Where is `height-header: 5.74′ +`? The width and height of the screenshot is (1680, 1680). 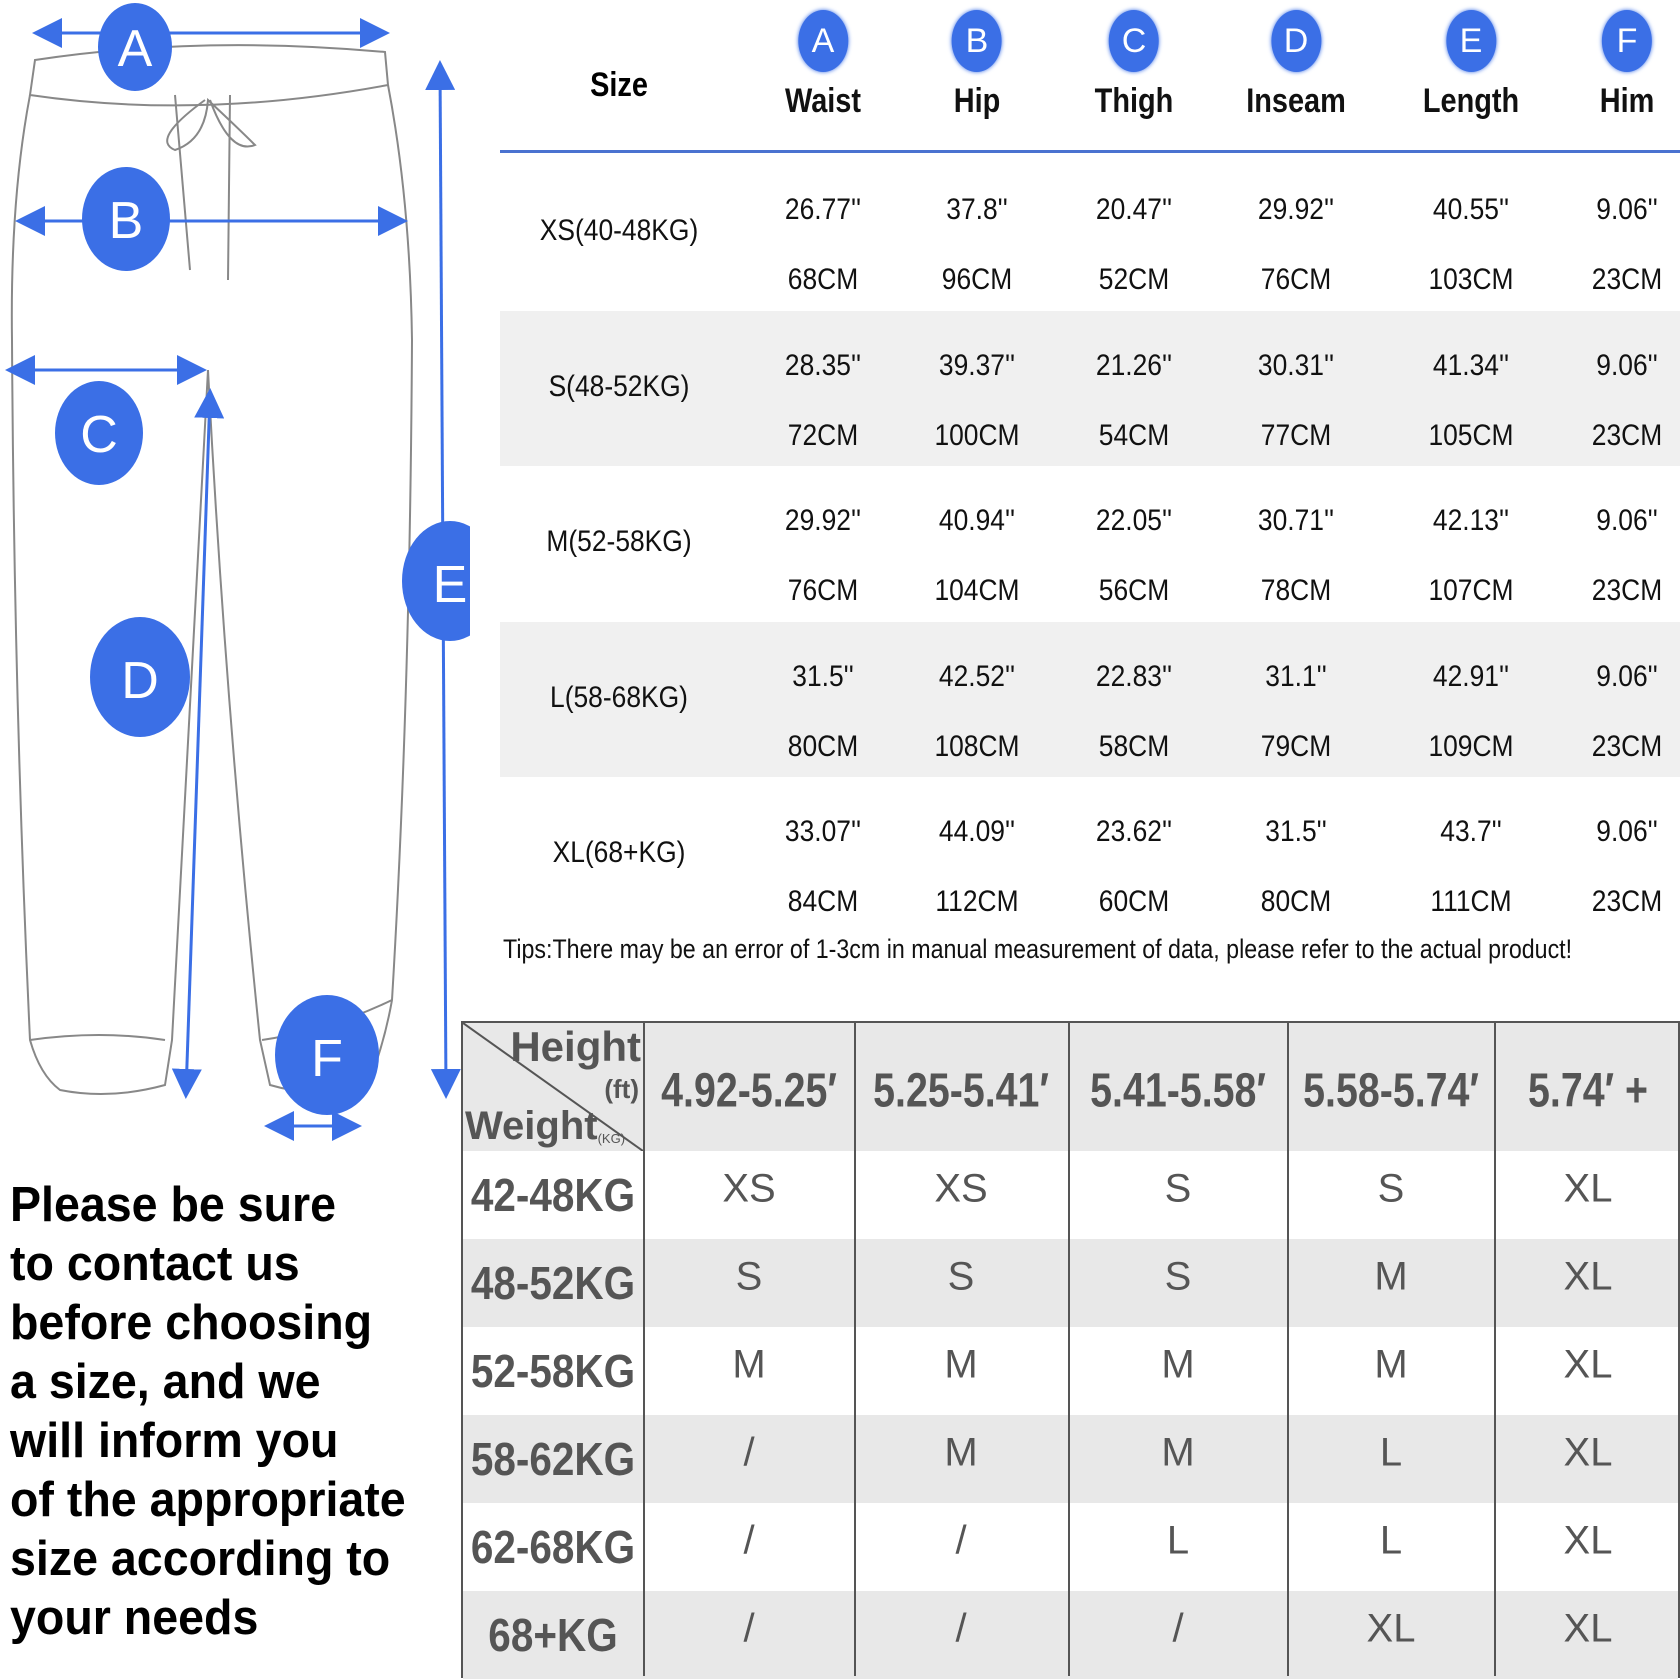 height-header: 5.74′ + is located at coordinates (1588, 1091).